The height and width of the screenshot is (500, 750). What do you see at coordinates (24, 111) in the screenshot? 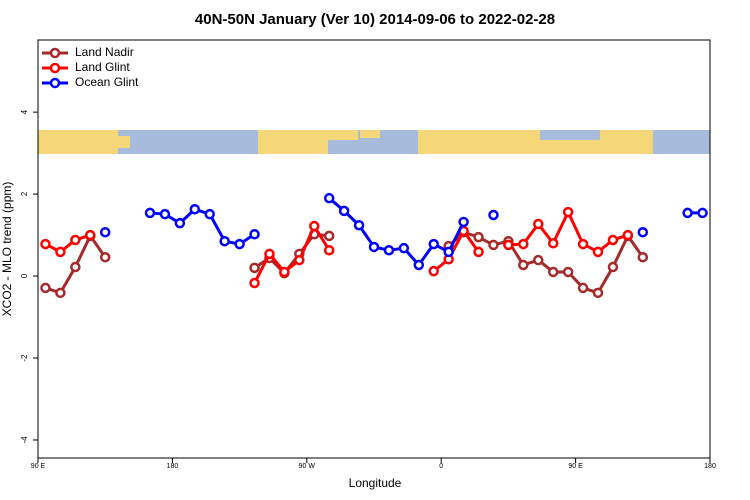
I see `y-tick-label: 4` at bounding box center [24, 111].